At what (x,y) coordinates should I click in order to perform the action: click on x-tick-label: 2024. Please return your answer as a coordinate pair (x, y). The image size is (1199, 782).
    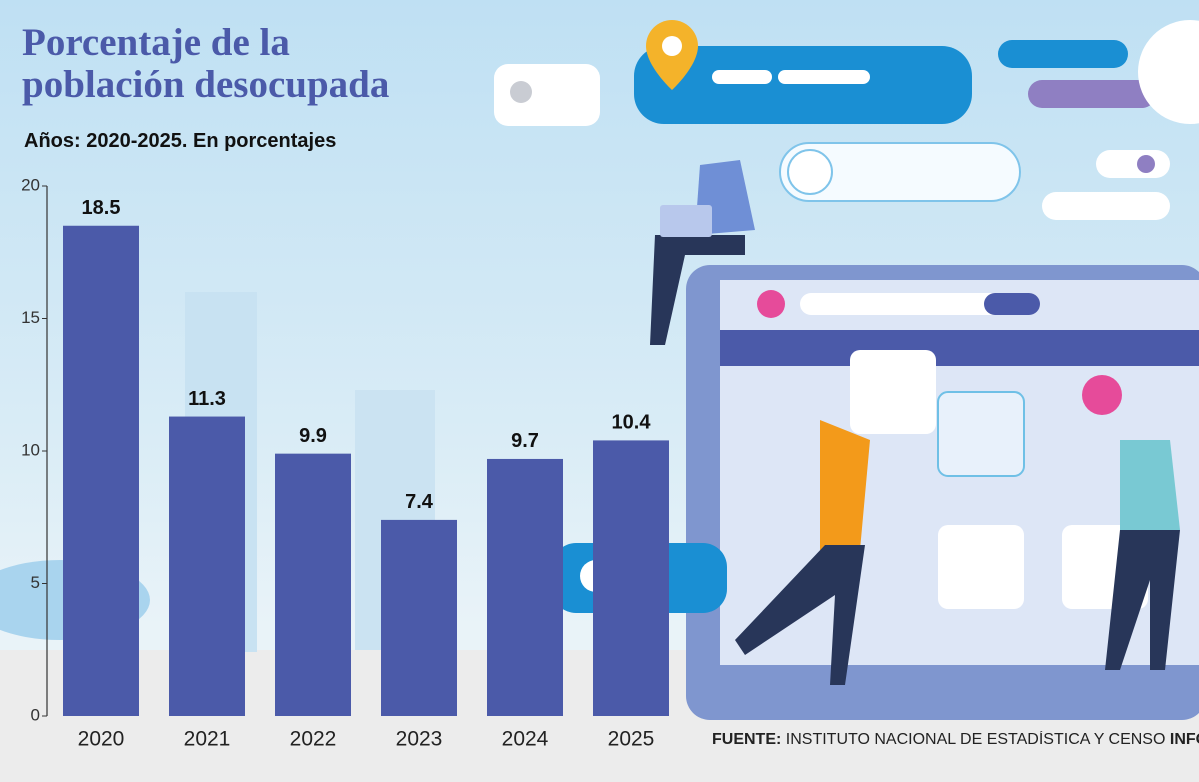
    Looking at the image, I should click on (525, 739).